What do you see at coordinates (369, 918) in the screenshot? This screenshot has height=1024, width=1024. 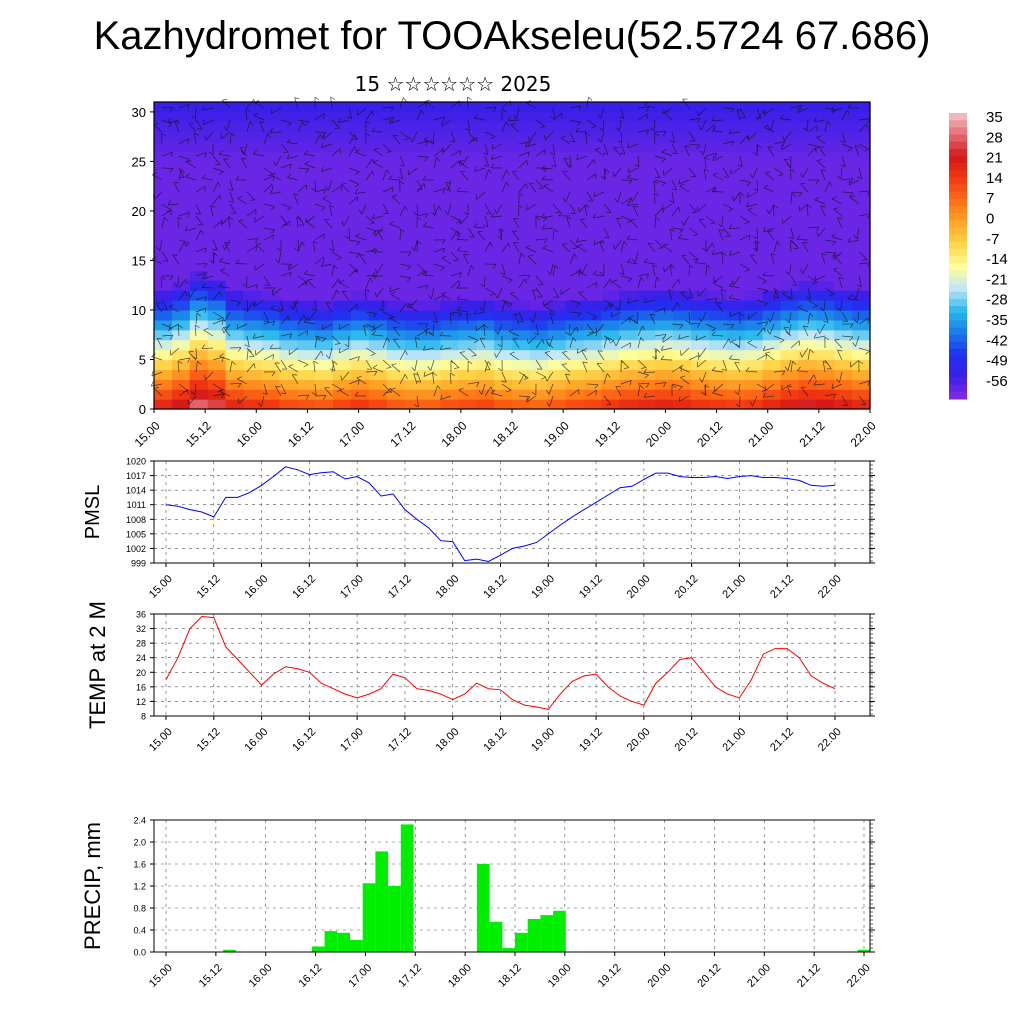 I see `precip-bar` at bounding box center [369, 918].